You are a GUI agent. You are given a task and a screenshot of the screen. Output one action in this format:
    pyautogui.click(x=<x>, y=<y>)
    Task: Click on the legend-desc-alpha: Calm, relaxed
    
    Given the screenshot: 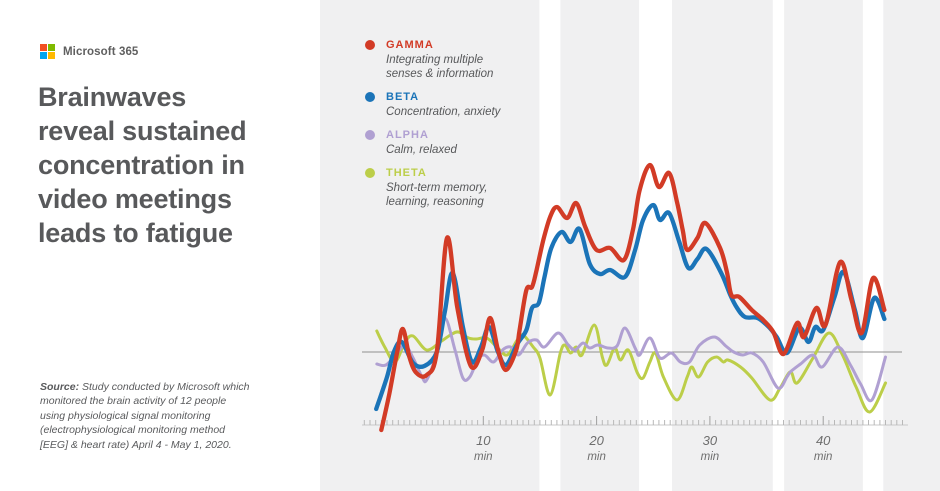 What is the action you would take?
    pyautogui.click(x=421, y=150)
    